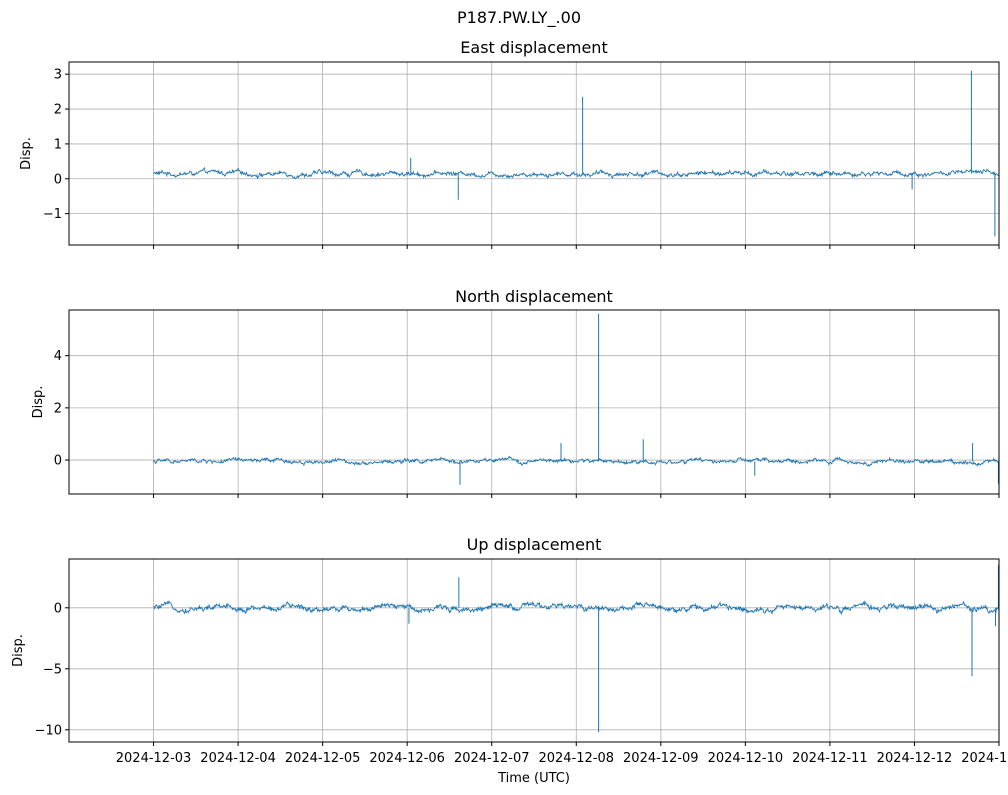 Image resolution: width=1008 pixels, height=795 pixels. Describe the element at coordinates (534, 544) in the screenshot. I see `subplot-title: Up displacement` at that location.